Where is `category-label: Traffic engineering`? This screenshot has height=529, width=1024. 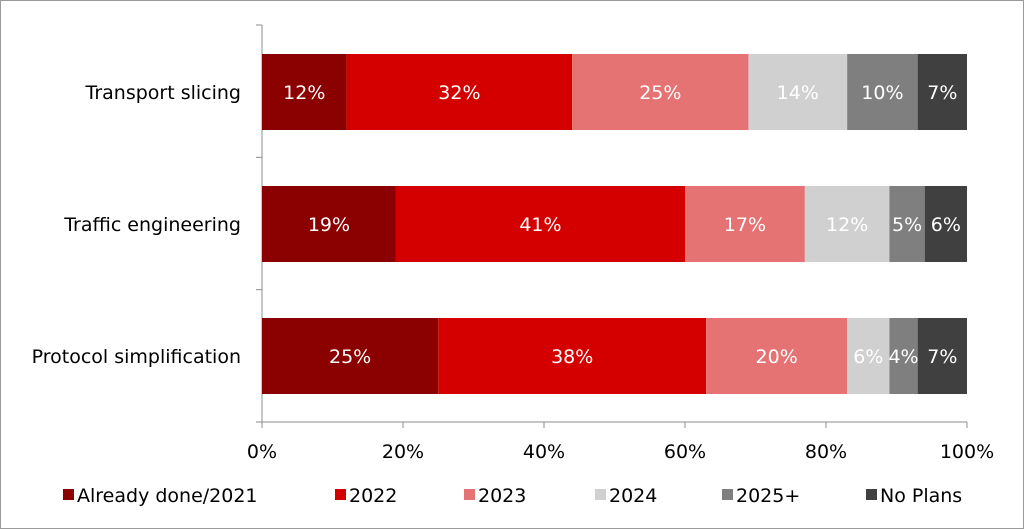 category-label: Traffic engineering is located at coordinates (152, 225).